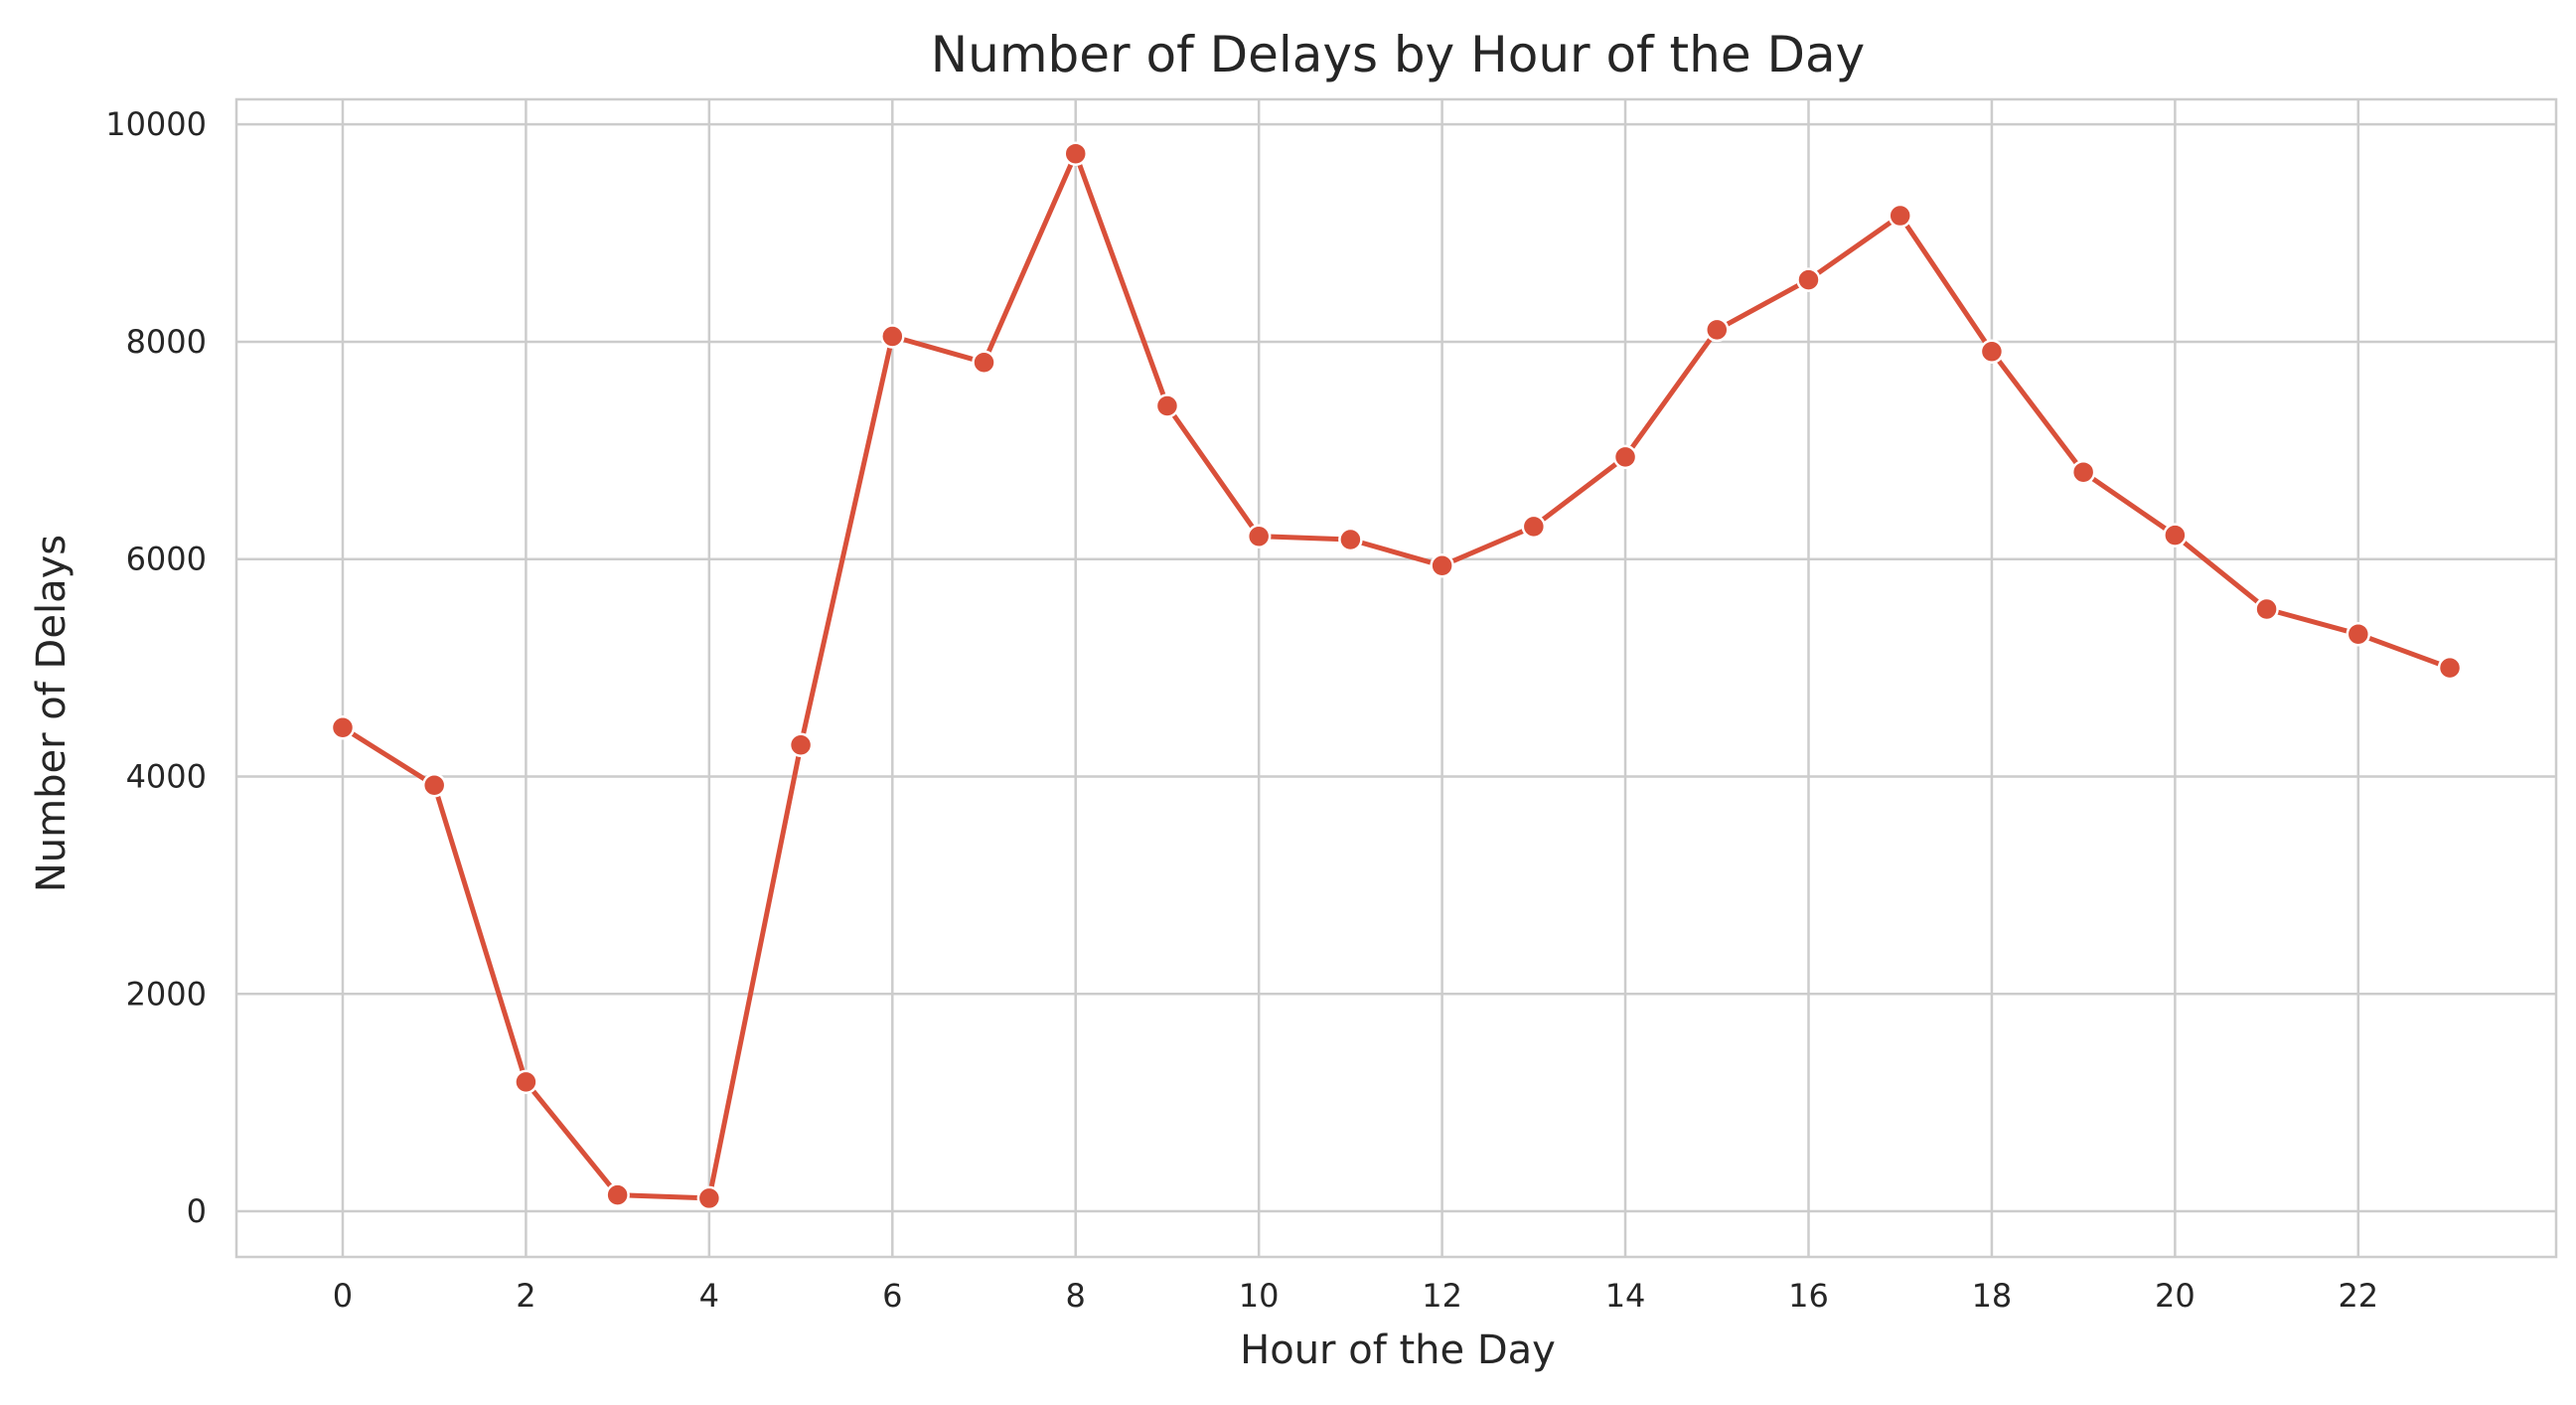 Image resolution: width=2576 pixels, height=1405 pixels. Describe the element at coordinates (709, 1296) in the screenshot. I see `x-tick-label-4: 4` at that location.